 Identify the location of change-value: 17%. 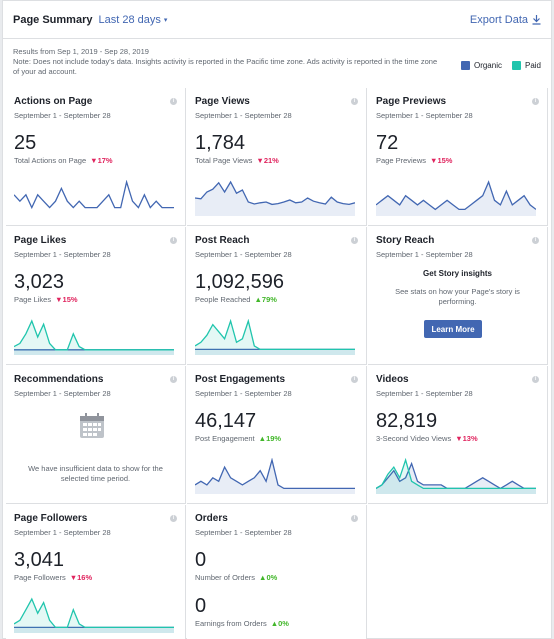
(105, 160).